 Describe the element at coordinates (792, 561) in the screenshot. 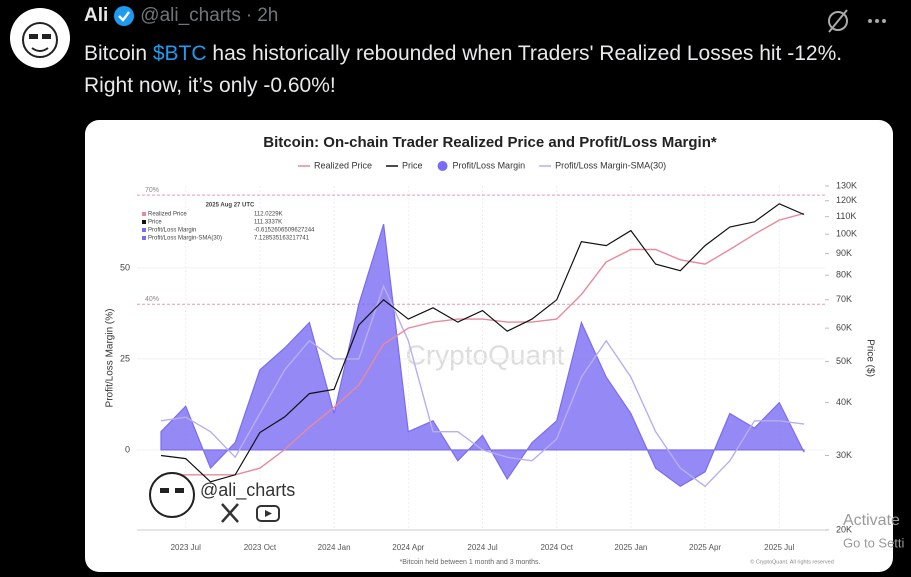

I see `copyright: © CryptoQuant. All rights reserved` at that location.